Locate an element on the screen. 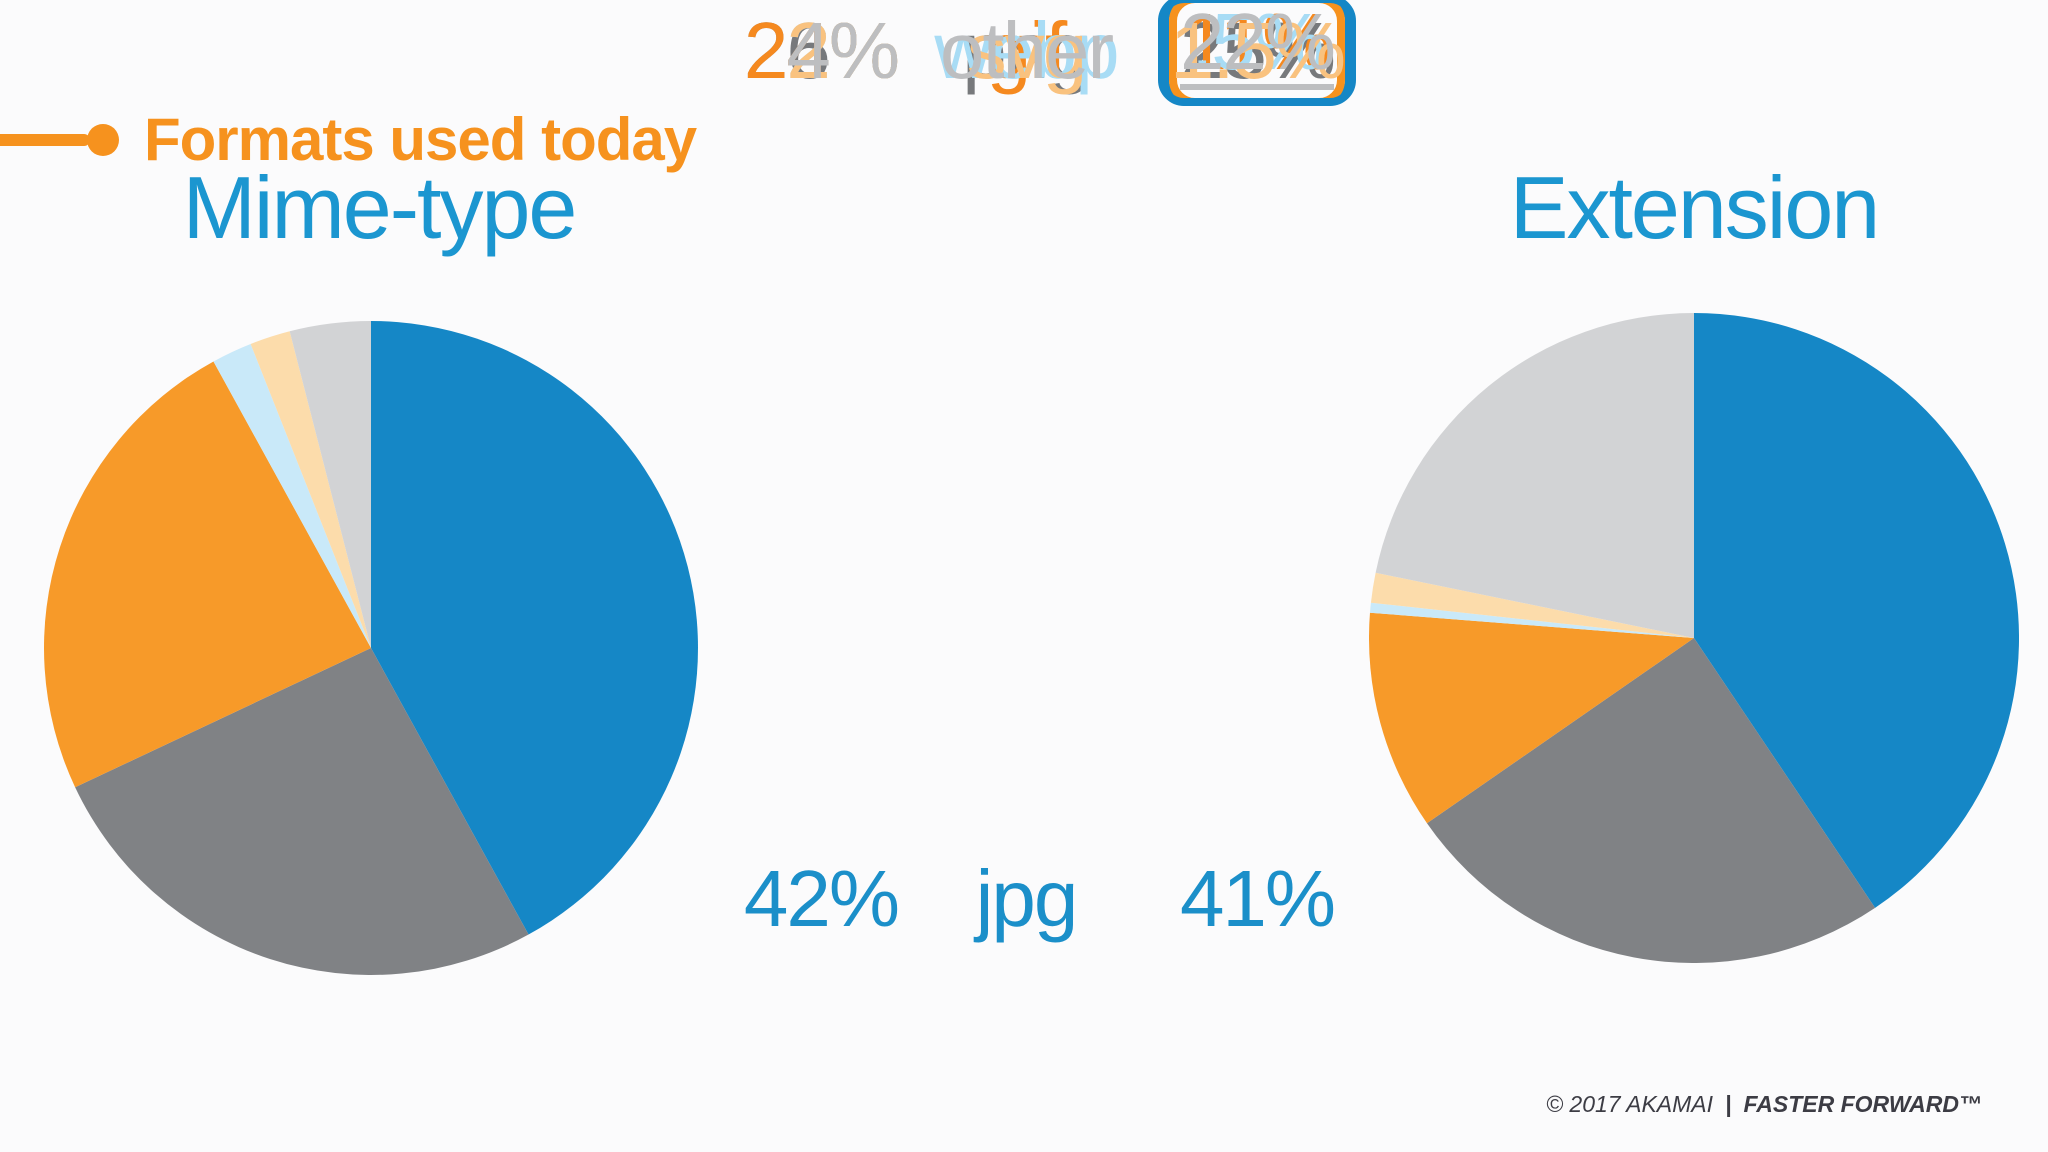 The width and height of the screenshot is (2048, 1152). webp-mime-value: 2% is located at coordinates (843, 50).